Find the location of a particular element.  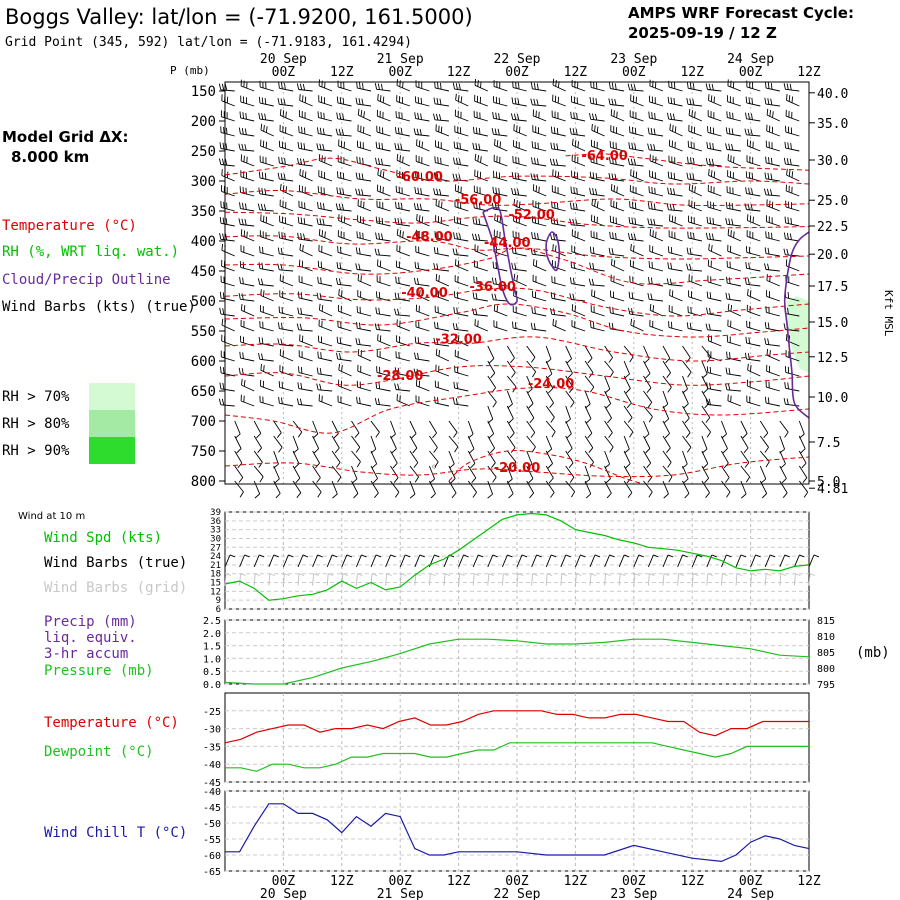

wind-barb-grid is located at coordinates (315, 579).